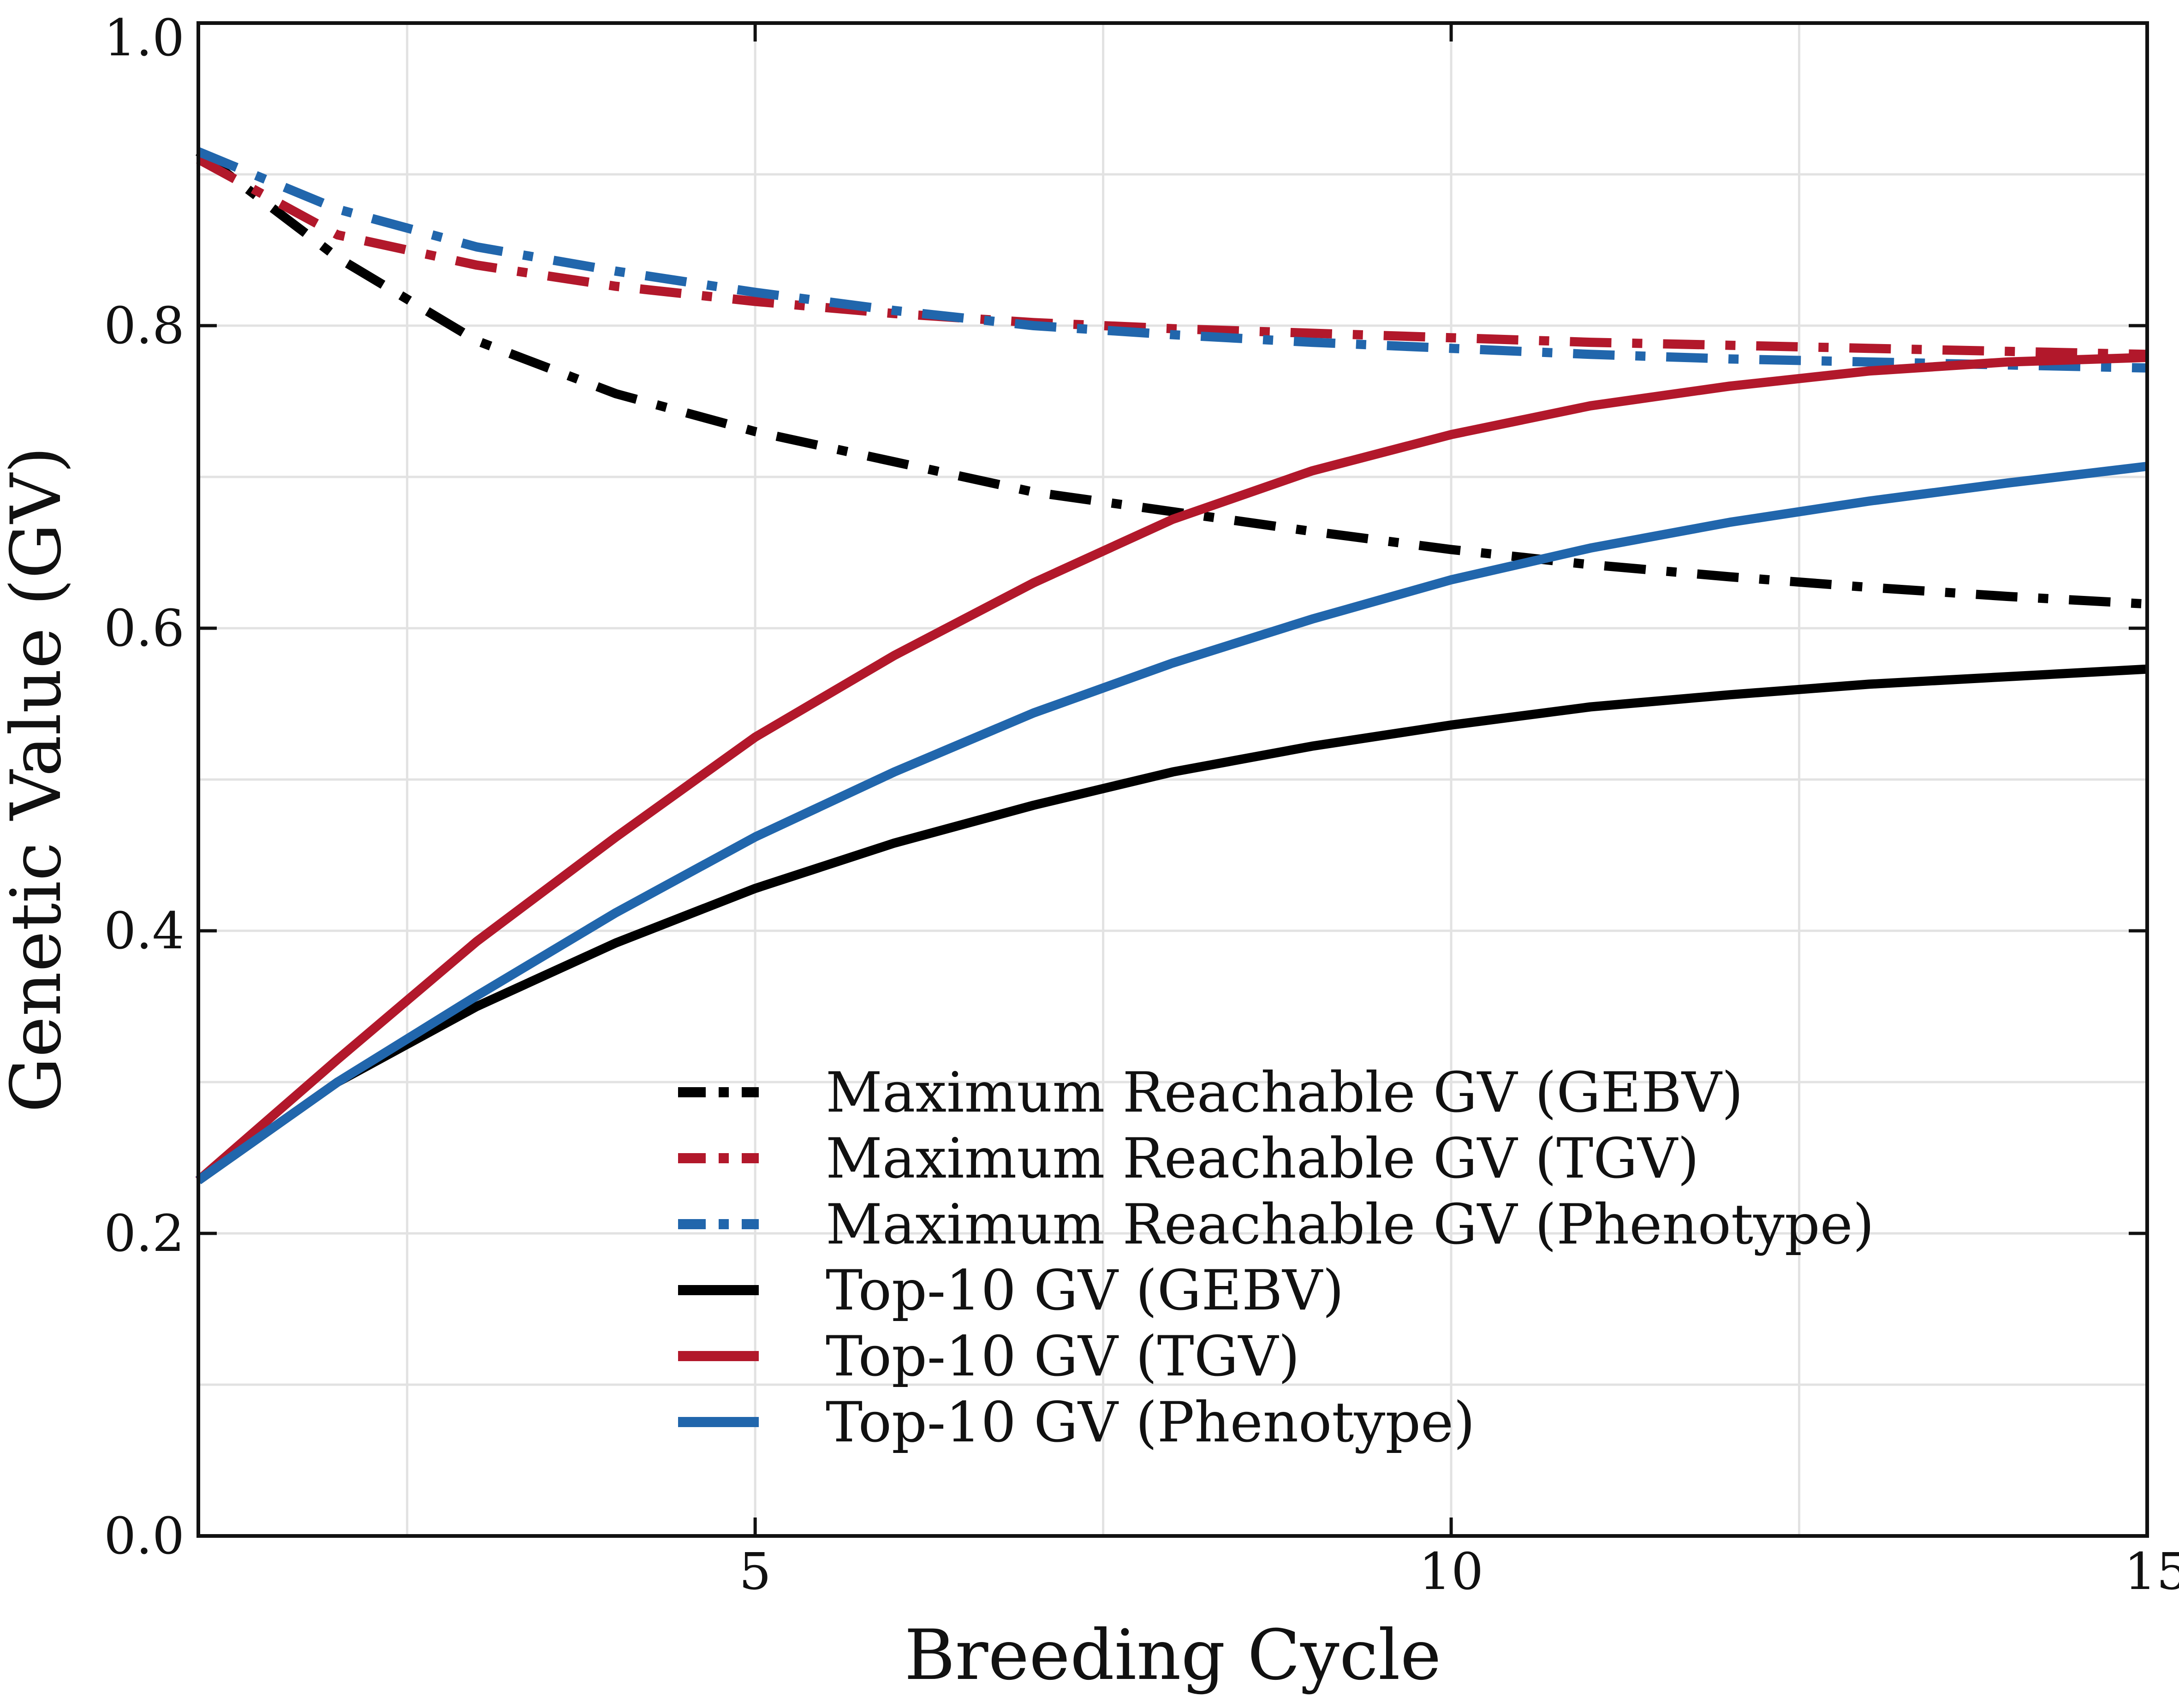  Describe the element at coordinates (38, 780) in the screenshot. I see `y-axis-label: Genetic Value (GV)` at that location.